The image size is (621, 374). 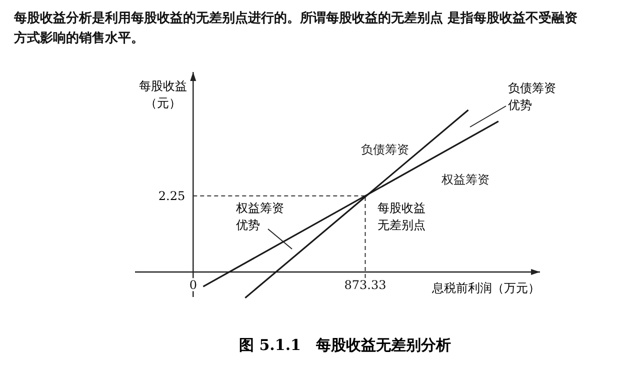 I want to click on y-axis-title: 每股收益（元）, so click(x=163, y=94).